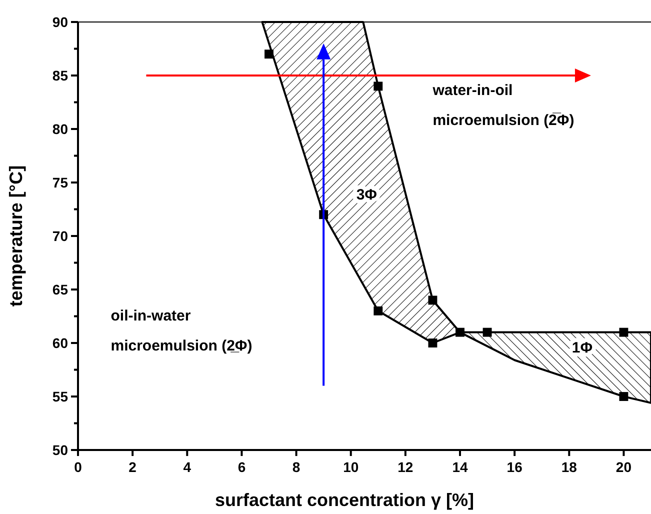  What do you see at coordinates (569, 467) in the screenshot?
I see `x-tick-label: 18` at bounding box center [569, 467].